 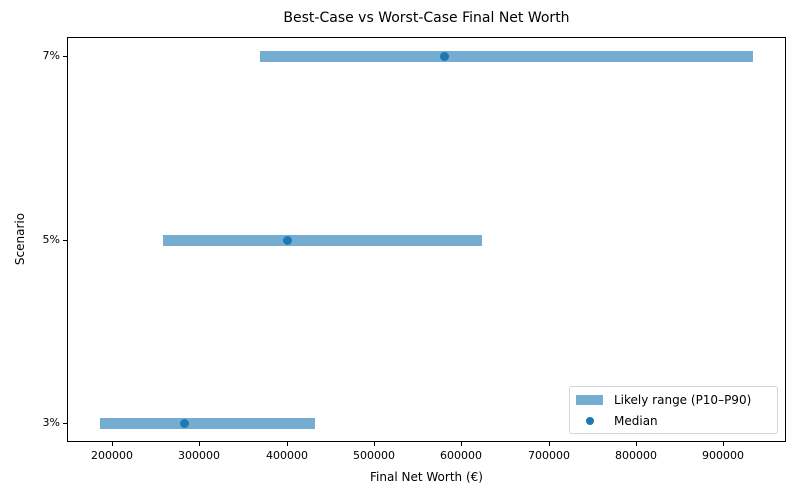 I want to click on legend: Likely range (P10–P90) Median, so click(x=673, y=410).